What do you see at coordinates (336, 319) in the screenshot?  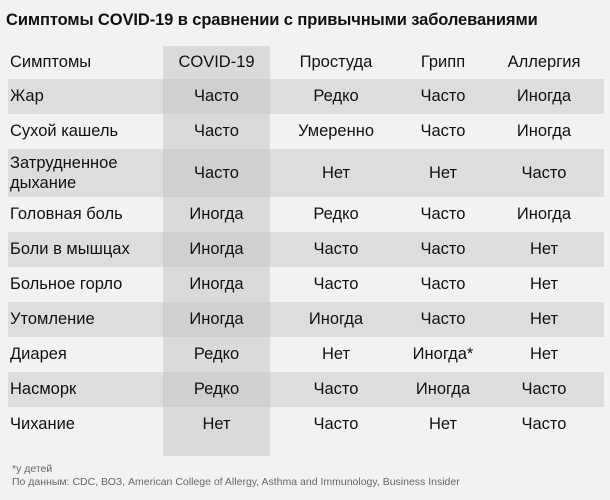 I see `cold-cell: Иногда` at bounding box center [336, 319].